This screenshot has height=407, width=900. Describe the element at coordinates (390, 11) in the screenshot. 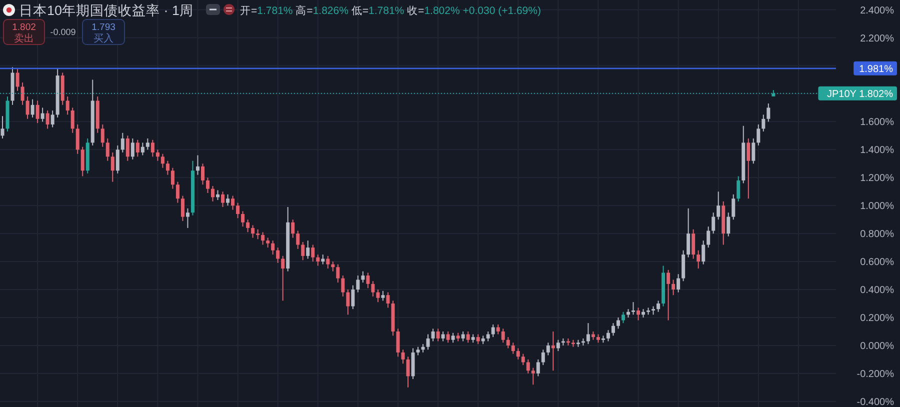

I see `text: 开=1.781% 高=1.826% 低=1.781% 收=1.802% +0.030 (+1.69%)` at that location.